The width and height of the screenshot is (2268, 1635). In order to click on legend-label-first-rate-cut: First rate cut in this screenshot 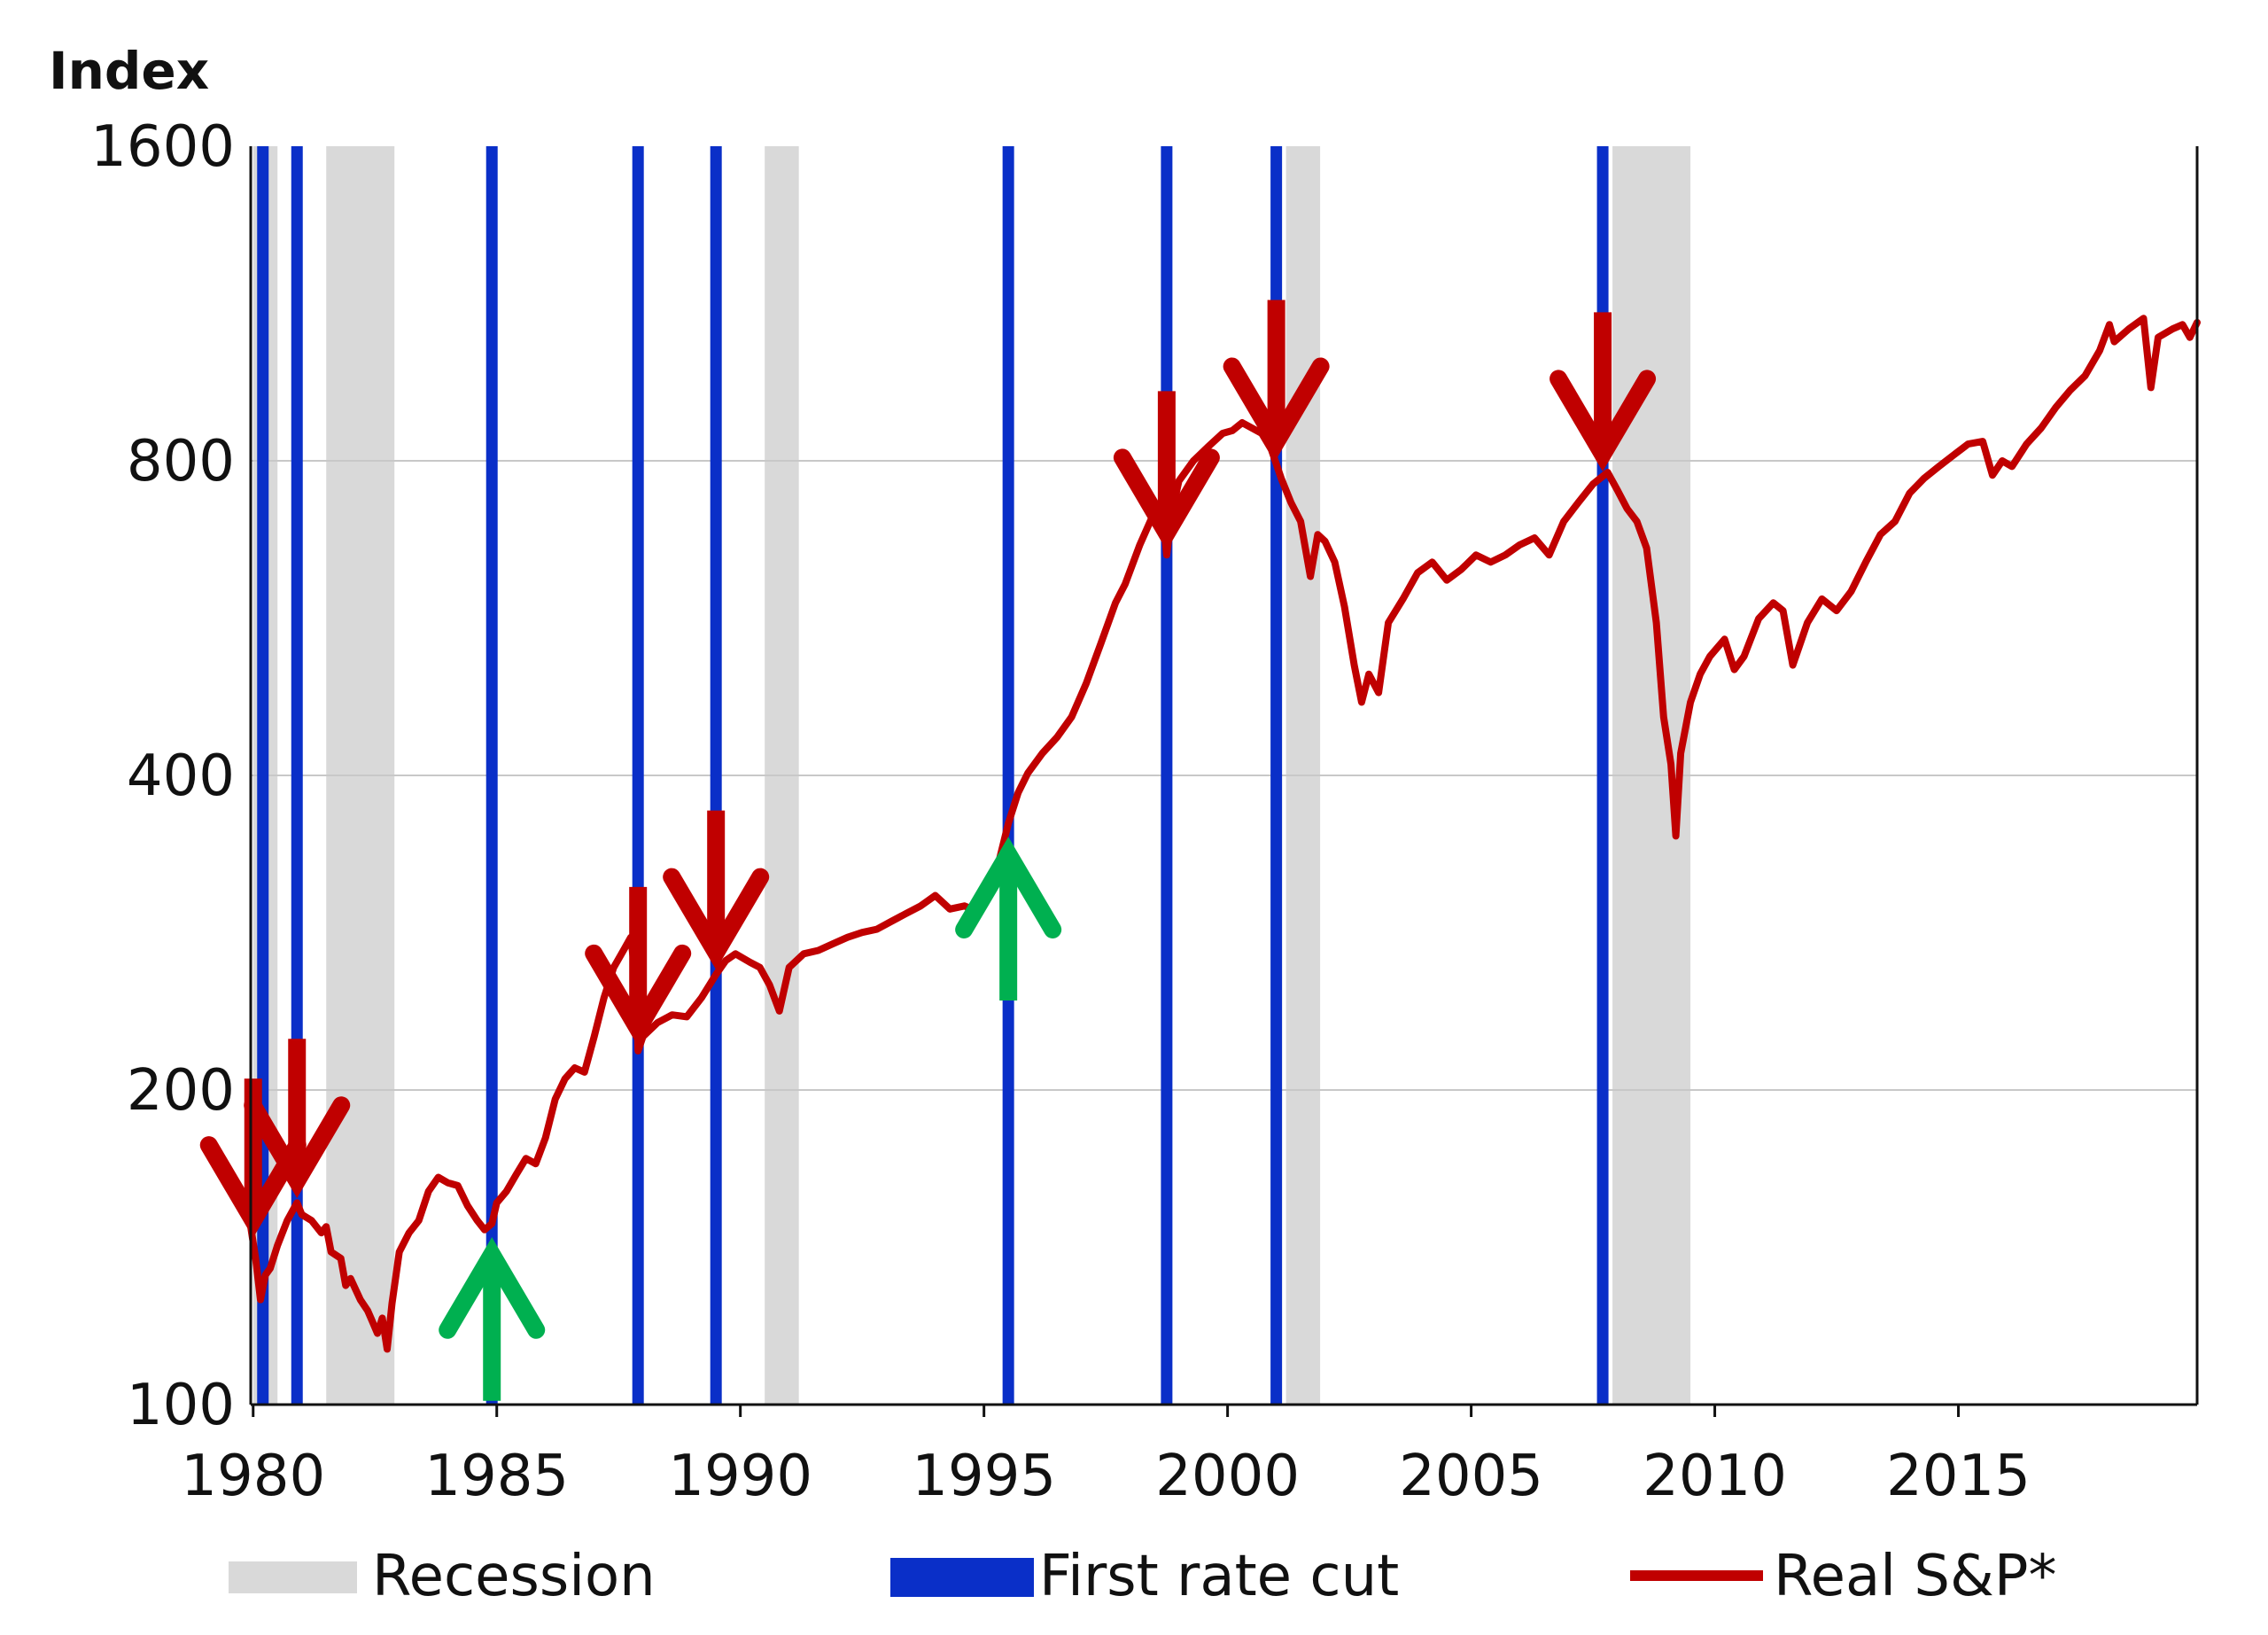, I will do `click(1219, 1576)`.